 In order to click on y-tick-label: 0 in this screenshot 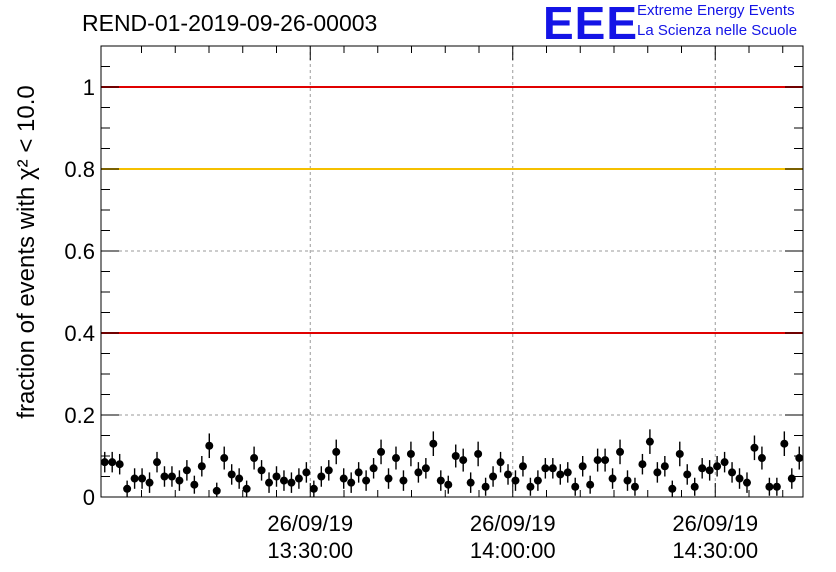, I will do `click(89, 497)`.